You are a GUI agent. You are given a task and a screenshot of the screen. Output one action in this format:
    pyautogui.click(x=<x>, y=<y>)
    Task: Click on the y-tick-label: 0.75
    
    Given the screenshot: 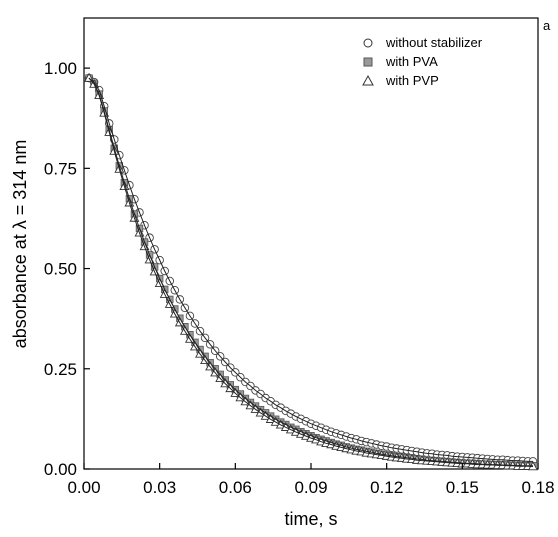 What is the action you would take?
    pyautogui.click(x=60, y=168)
    